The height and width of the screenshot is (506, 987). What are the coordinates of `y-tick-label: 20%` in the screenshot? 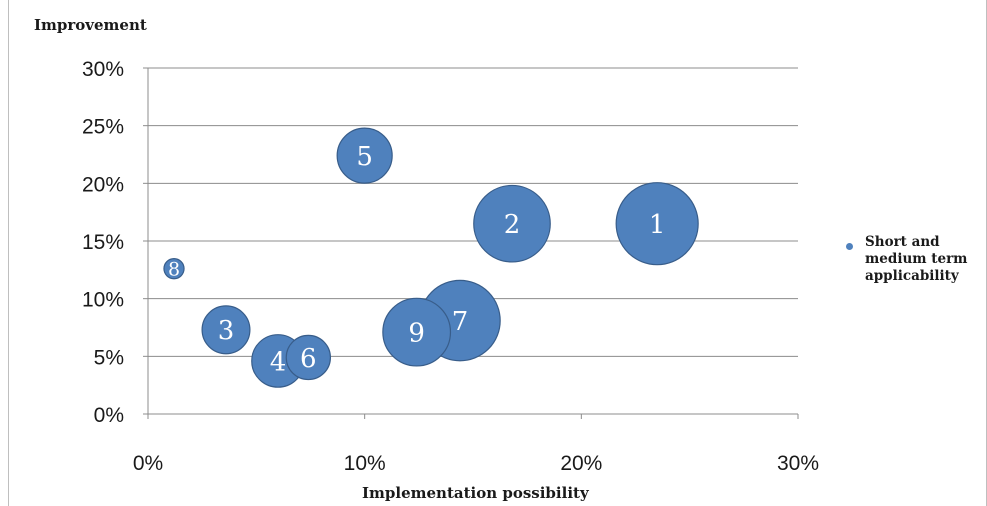 It's located at (103, 184).